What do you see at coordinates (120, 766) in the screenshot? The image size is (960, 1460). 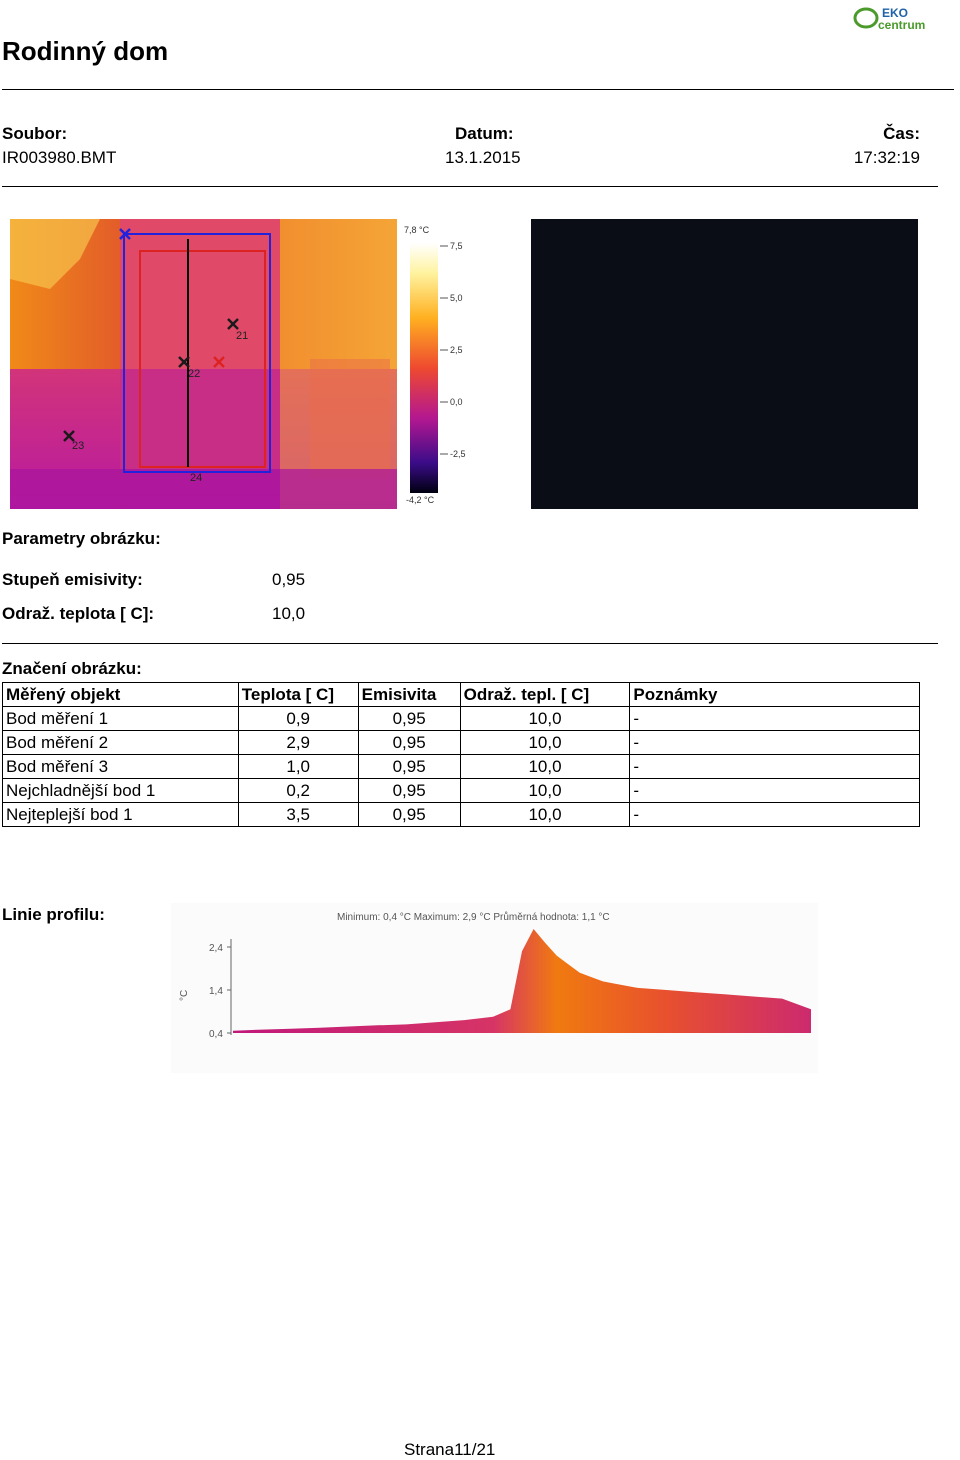 I see `cell-object: Bod měření 3` at bounding box center [120, 766].